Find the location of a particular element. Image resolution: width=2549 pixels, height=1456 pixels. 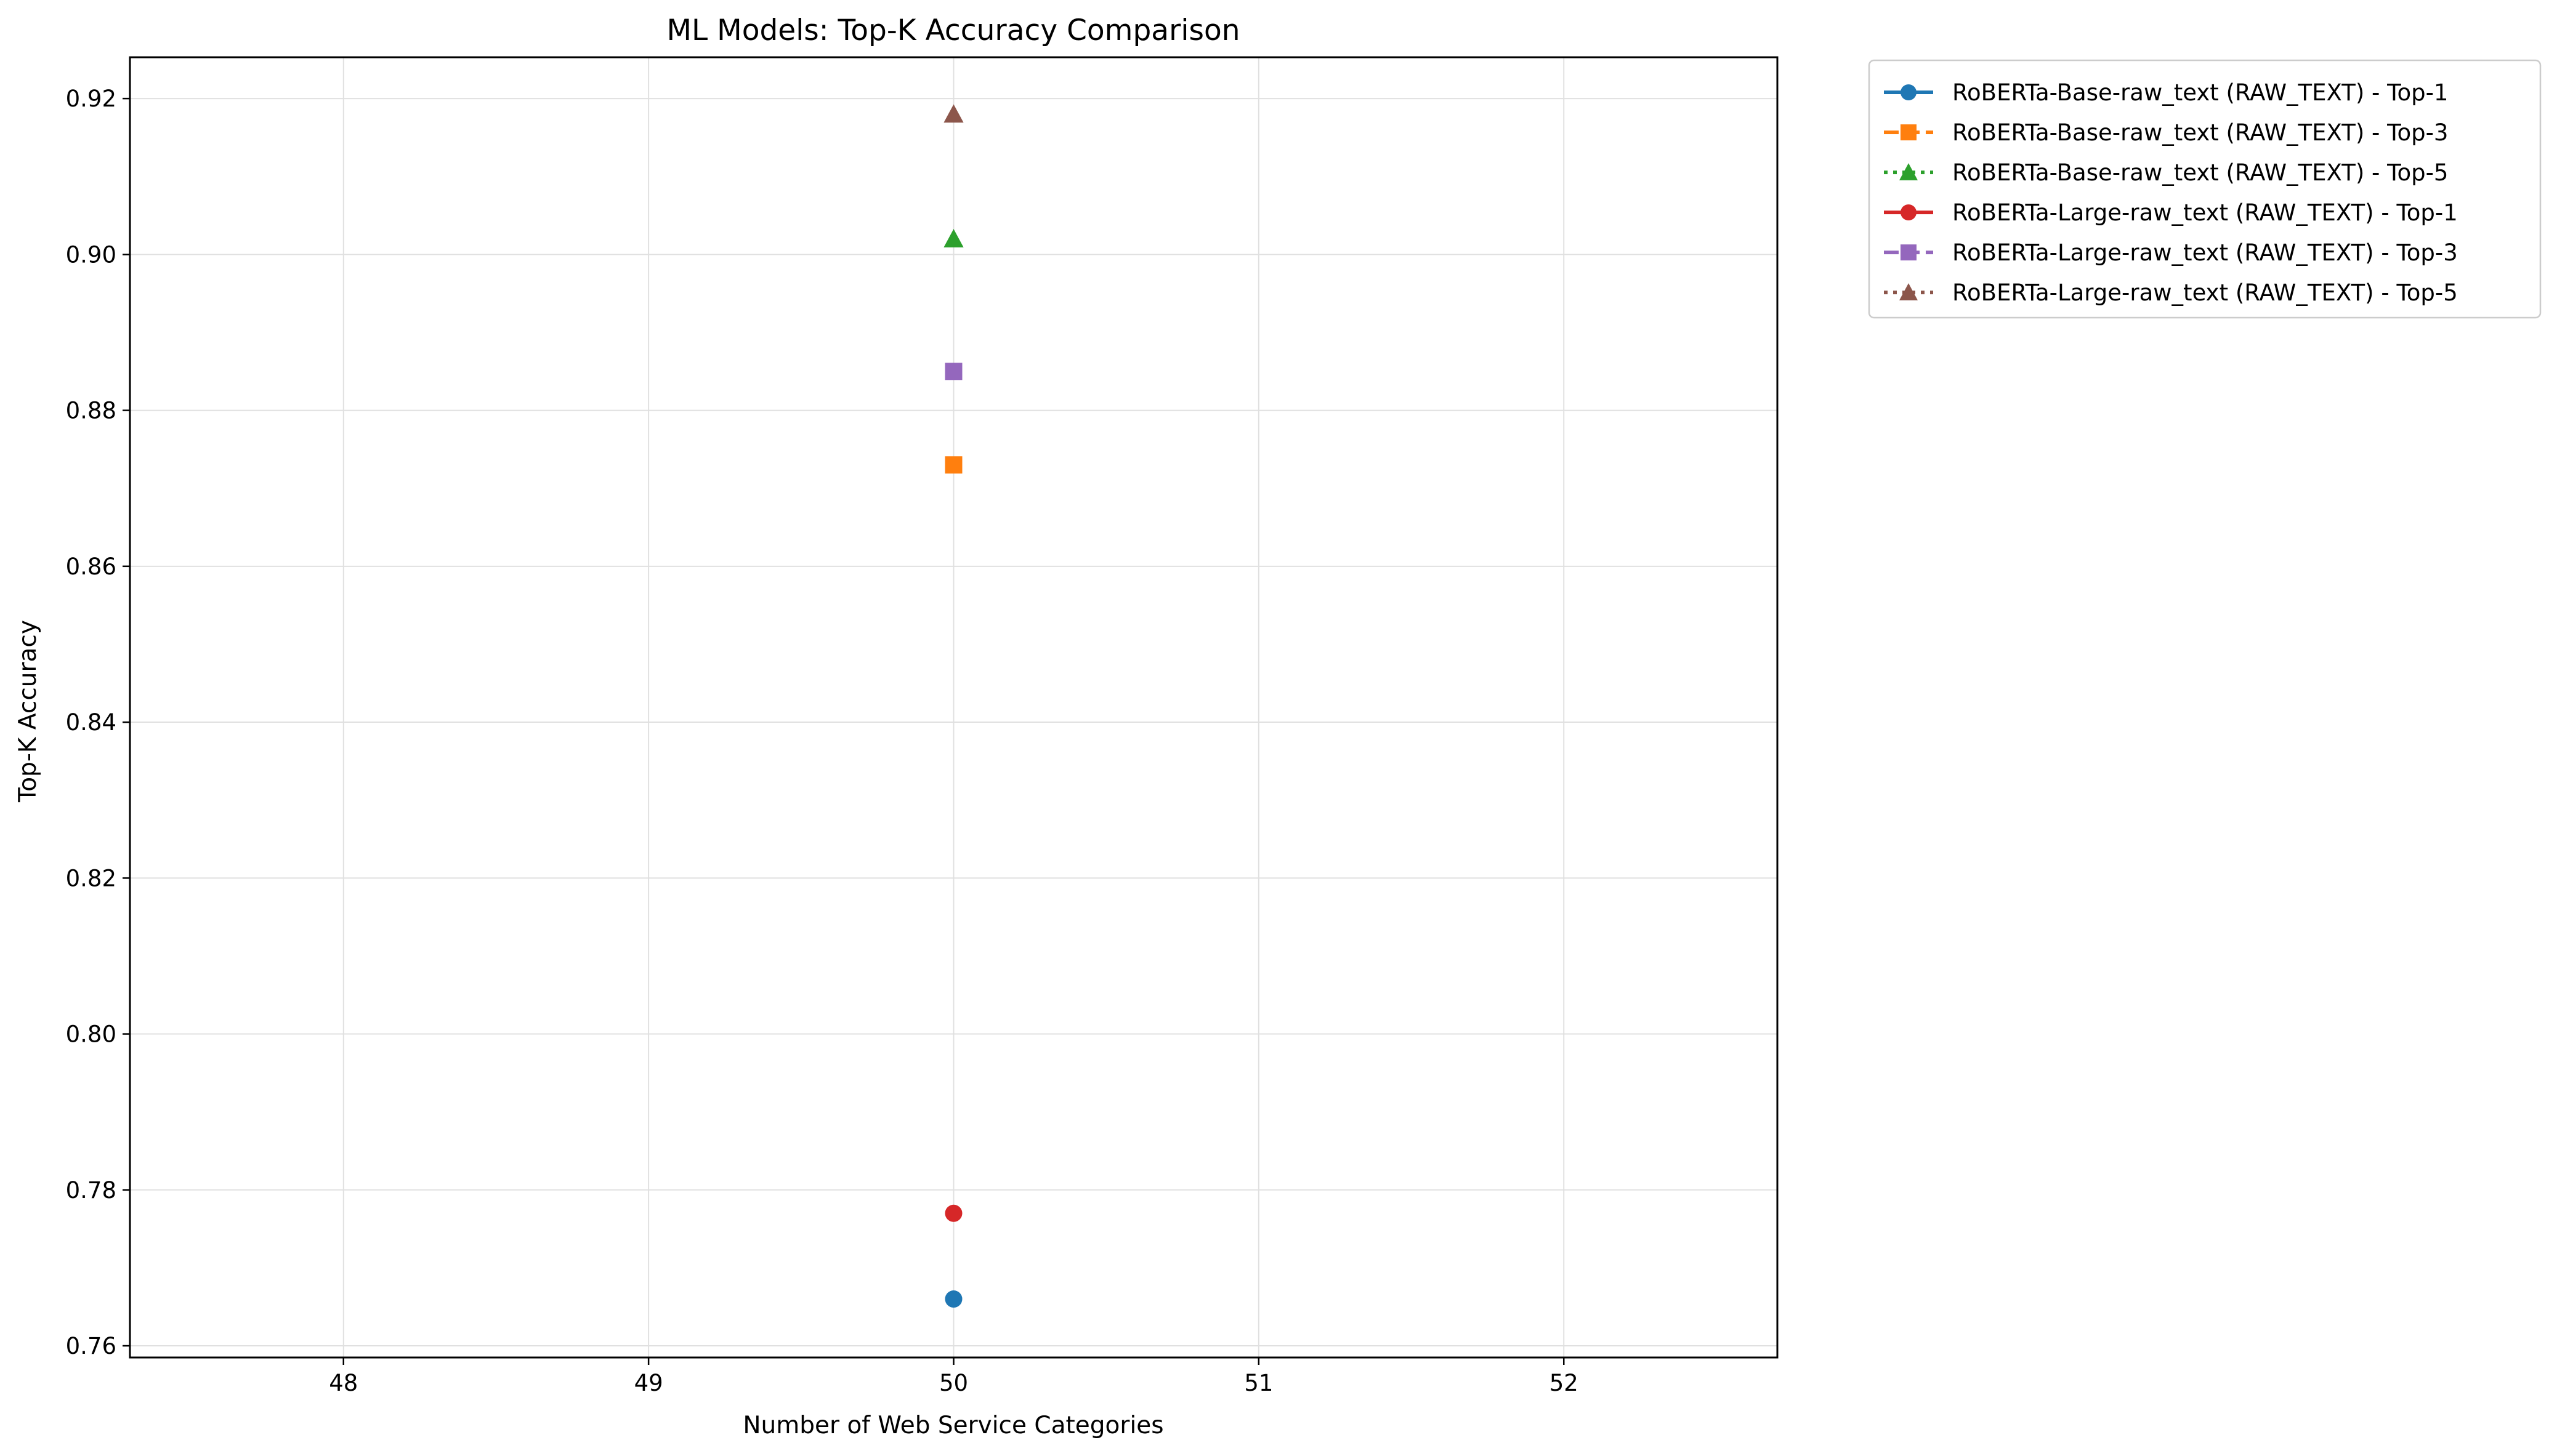

y-tick-label: 0.78 is located at coordinates (91, 1190).